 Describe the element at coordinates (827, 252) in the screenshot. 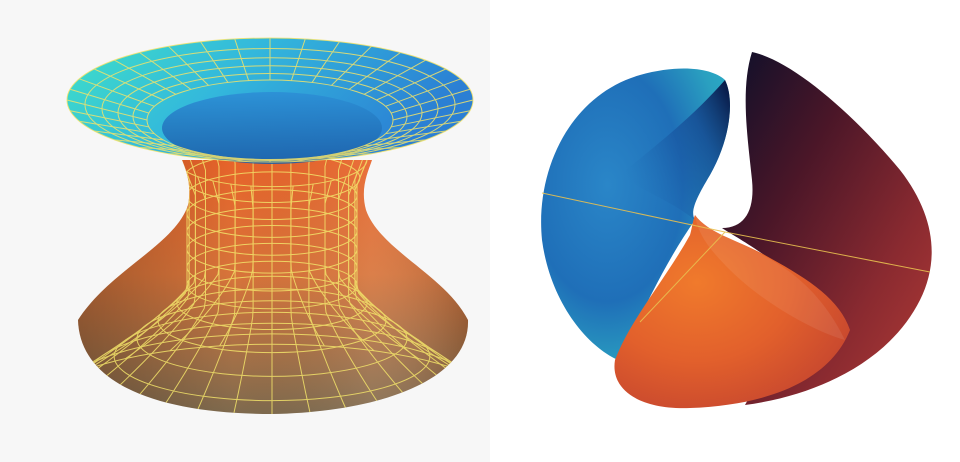

I see `axis-line-x-far` at that location.